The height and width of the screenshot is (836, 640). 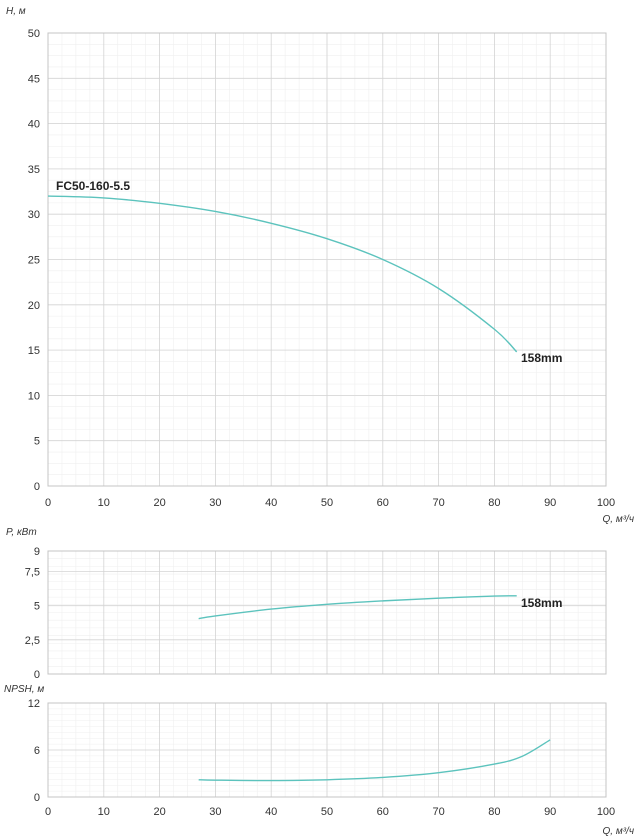 I want to click on y-tick-label: 35, so click(x=34, y=170).